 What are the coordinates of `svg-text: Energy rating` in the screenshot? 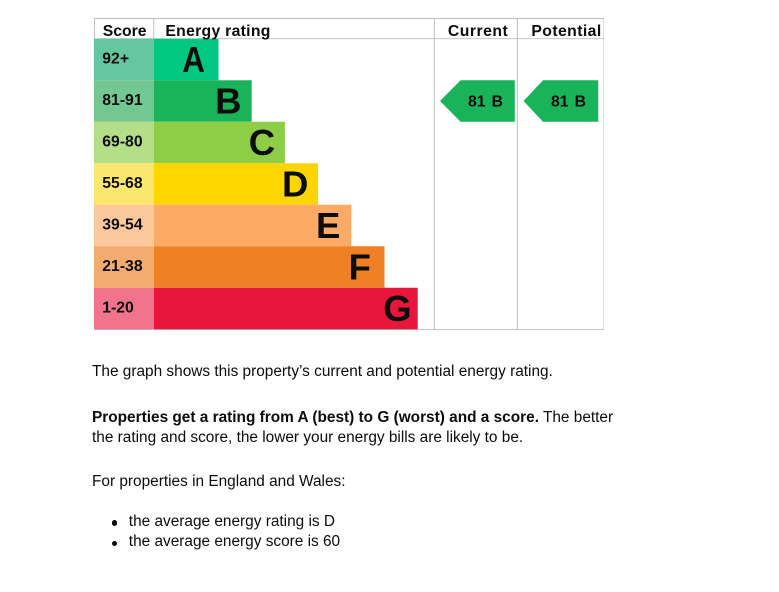 It's located at (217, 31).